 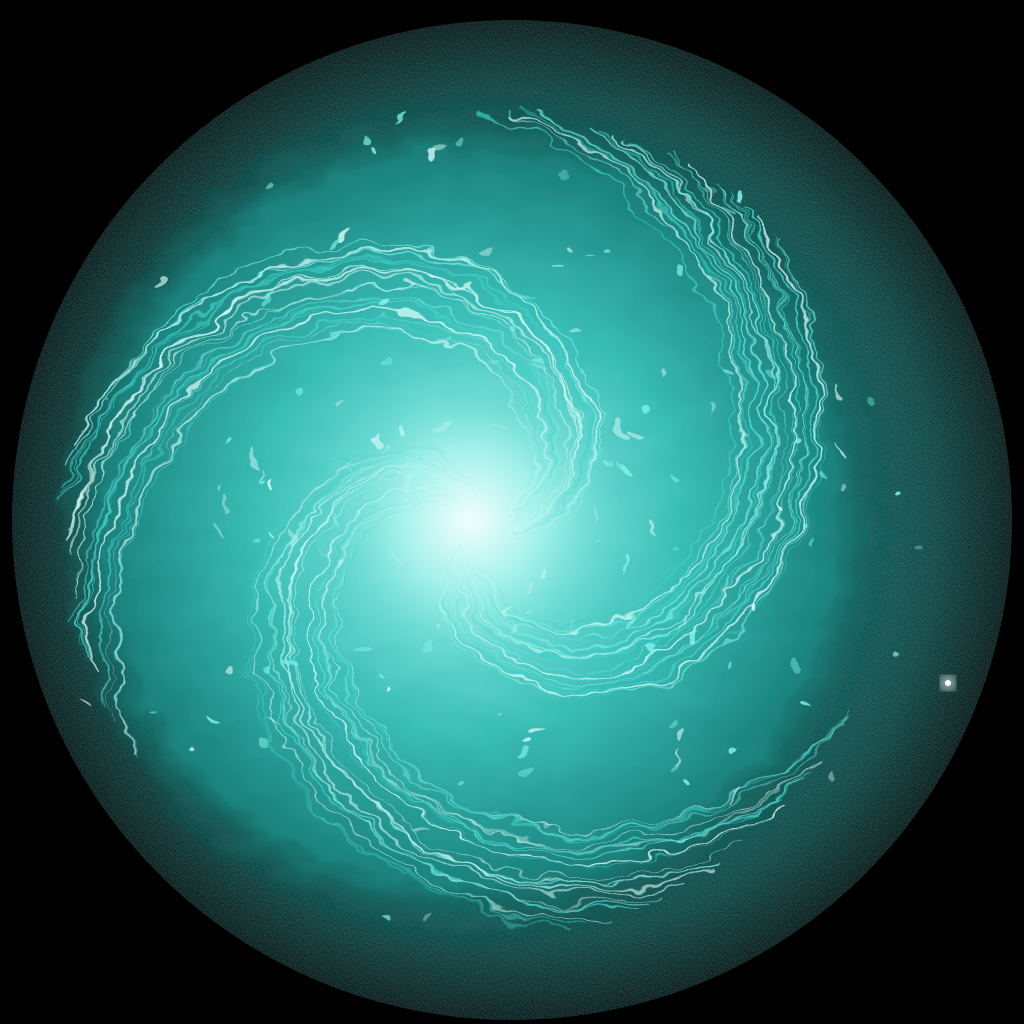 I want to click on galaxy-core, so click(x=470, y=520).